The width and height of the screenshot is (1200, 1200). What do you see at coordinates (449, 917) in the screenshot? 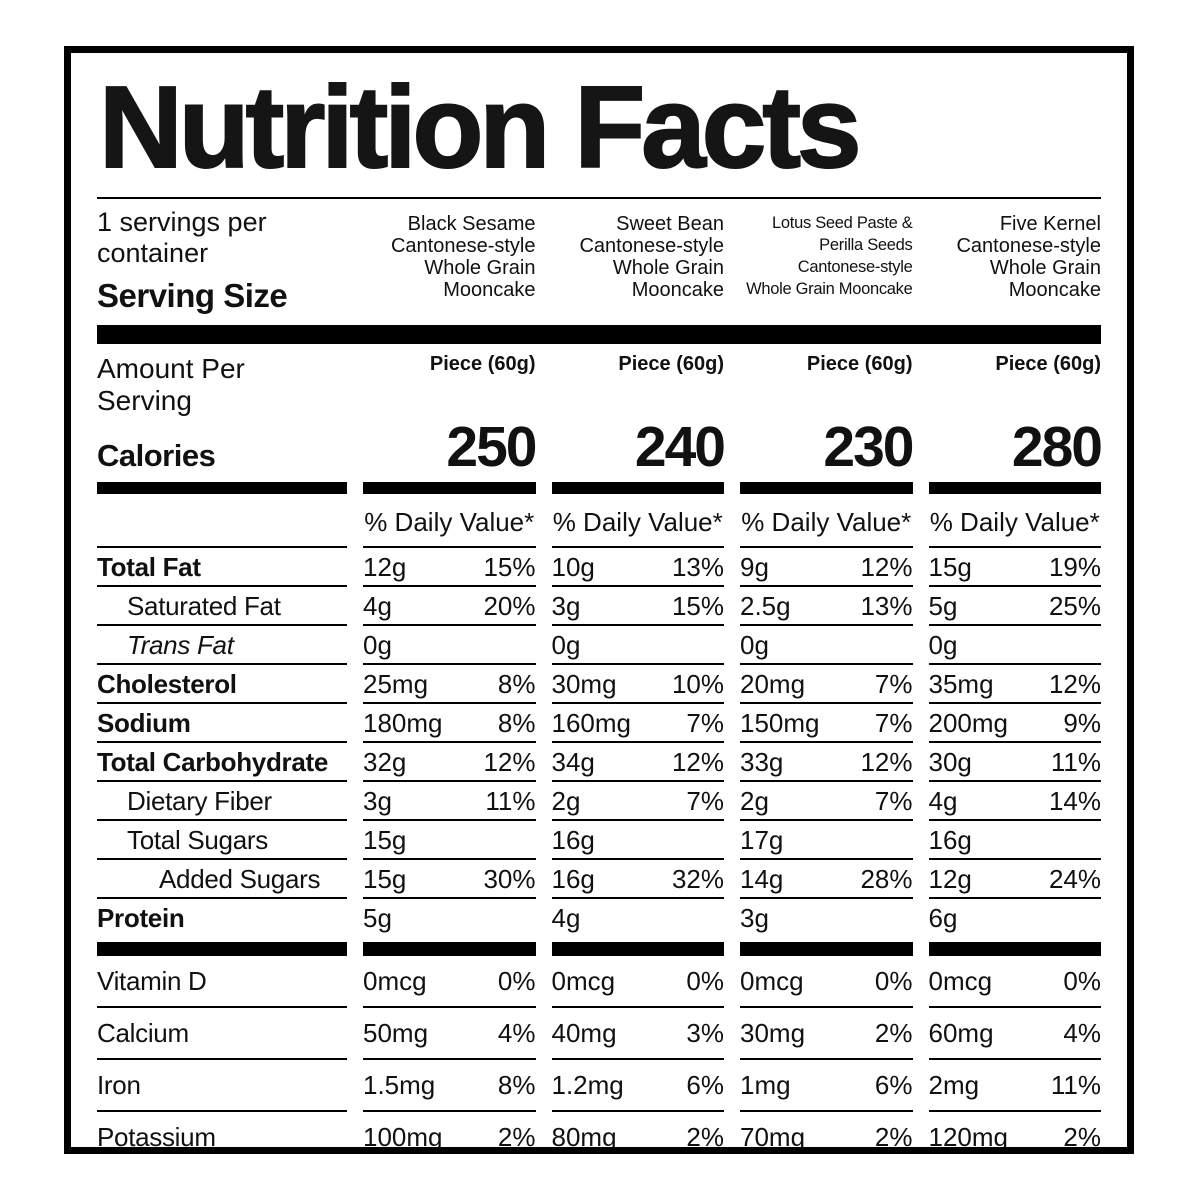
I see `value-cell-col-1: 5g` at bounding box center [449, 917].